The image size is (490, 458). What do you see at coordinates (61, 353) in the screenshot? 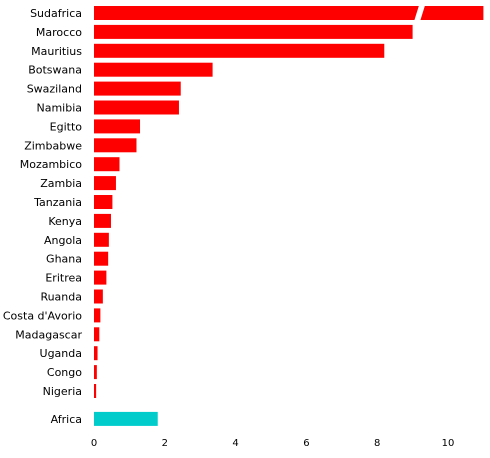
I see `category-label: Uganda` at bounding box center [61, 353].